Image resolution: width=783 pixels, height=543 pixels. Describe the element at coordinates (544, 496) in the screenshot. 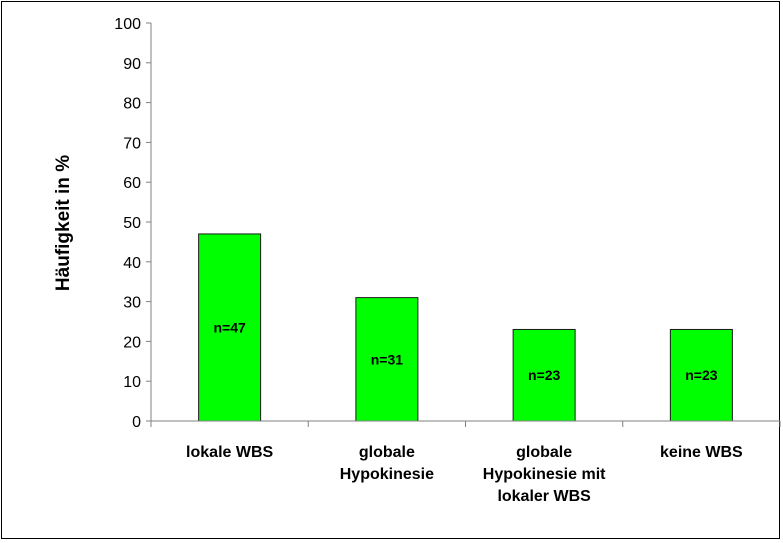

I see `x-category-label: lokaler WBS` at that location.